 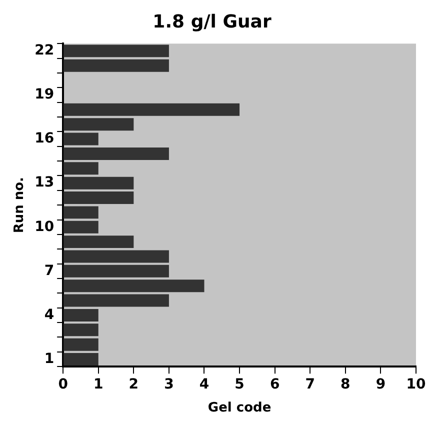 What do you see at coordinates (204, 384) in the screenshot?
I see `x-tick-label: 4` at bounding box center [204, 384].